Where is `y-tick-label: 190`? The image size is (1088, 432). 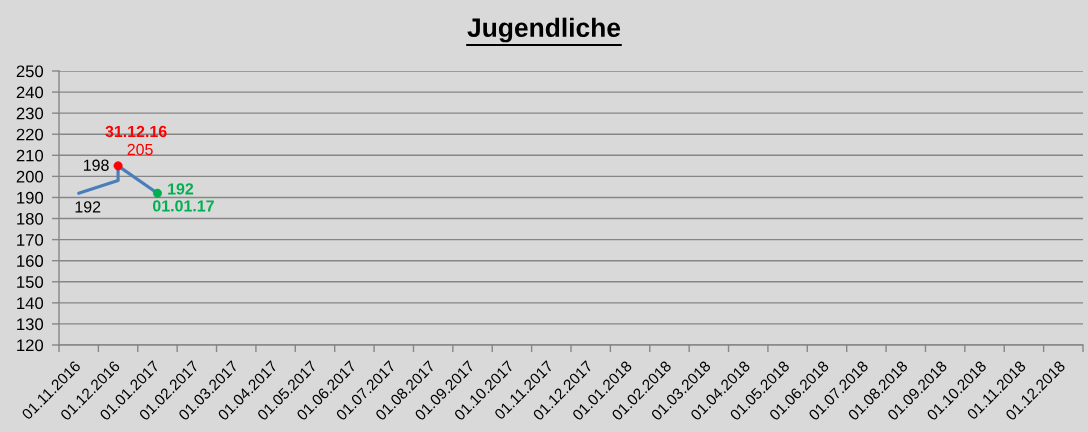 y-tick-label: 190 is located at coordinates (30, 197).